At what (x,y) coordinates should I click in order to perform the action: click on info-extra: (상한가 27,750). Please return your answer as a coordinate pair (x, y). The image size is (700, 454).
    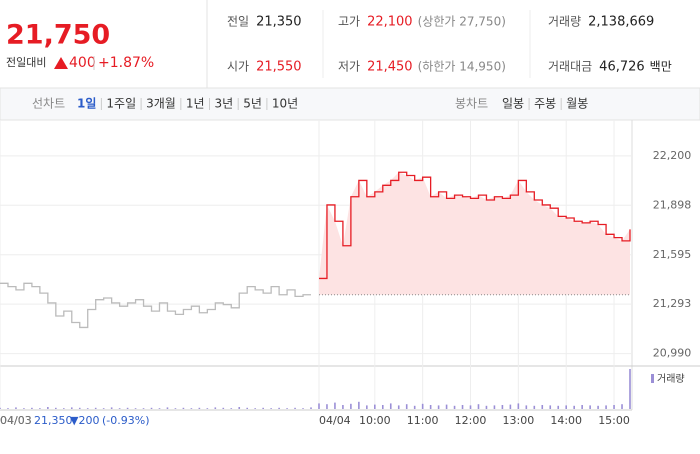
    Looking at the image, I should click on (462, 22).